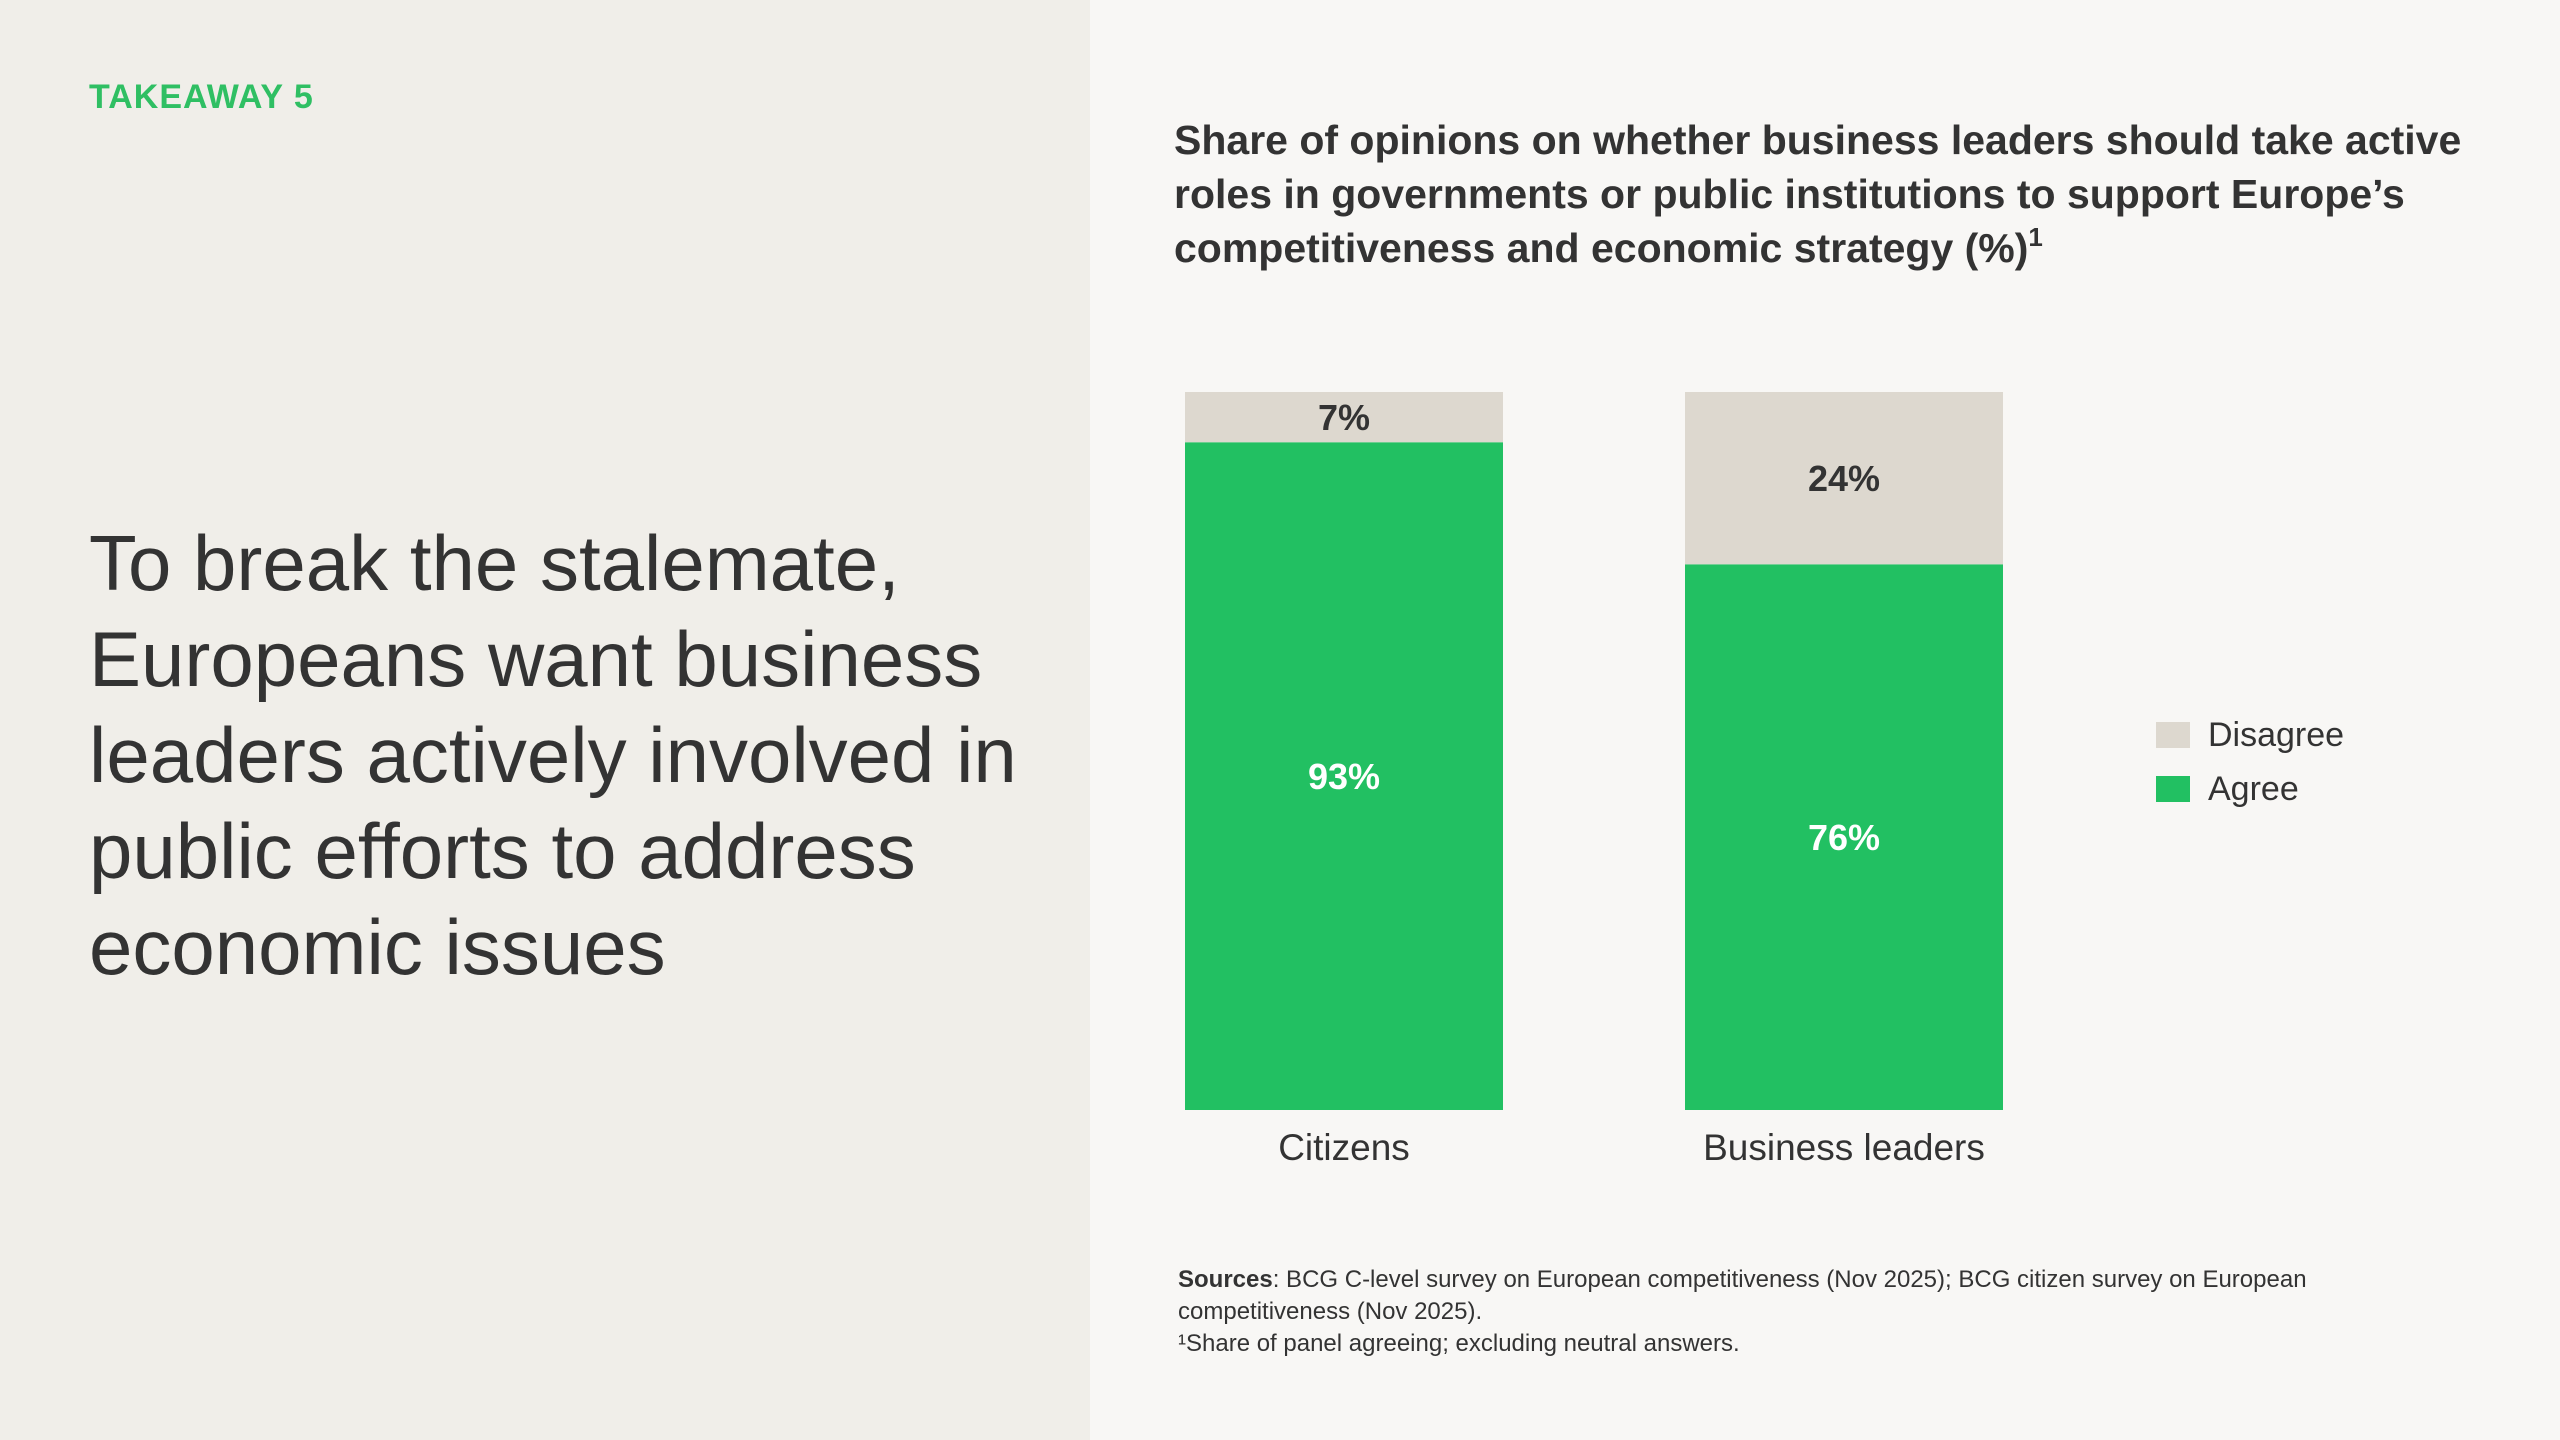 Image resolution: width=2560 pixels, height=1440 pixels. What do you see at coordinates (2276, 734) in the screenshot?
I see `legend-label-disagree: Disagree` at bounding box center [2276, 734].